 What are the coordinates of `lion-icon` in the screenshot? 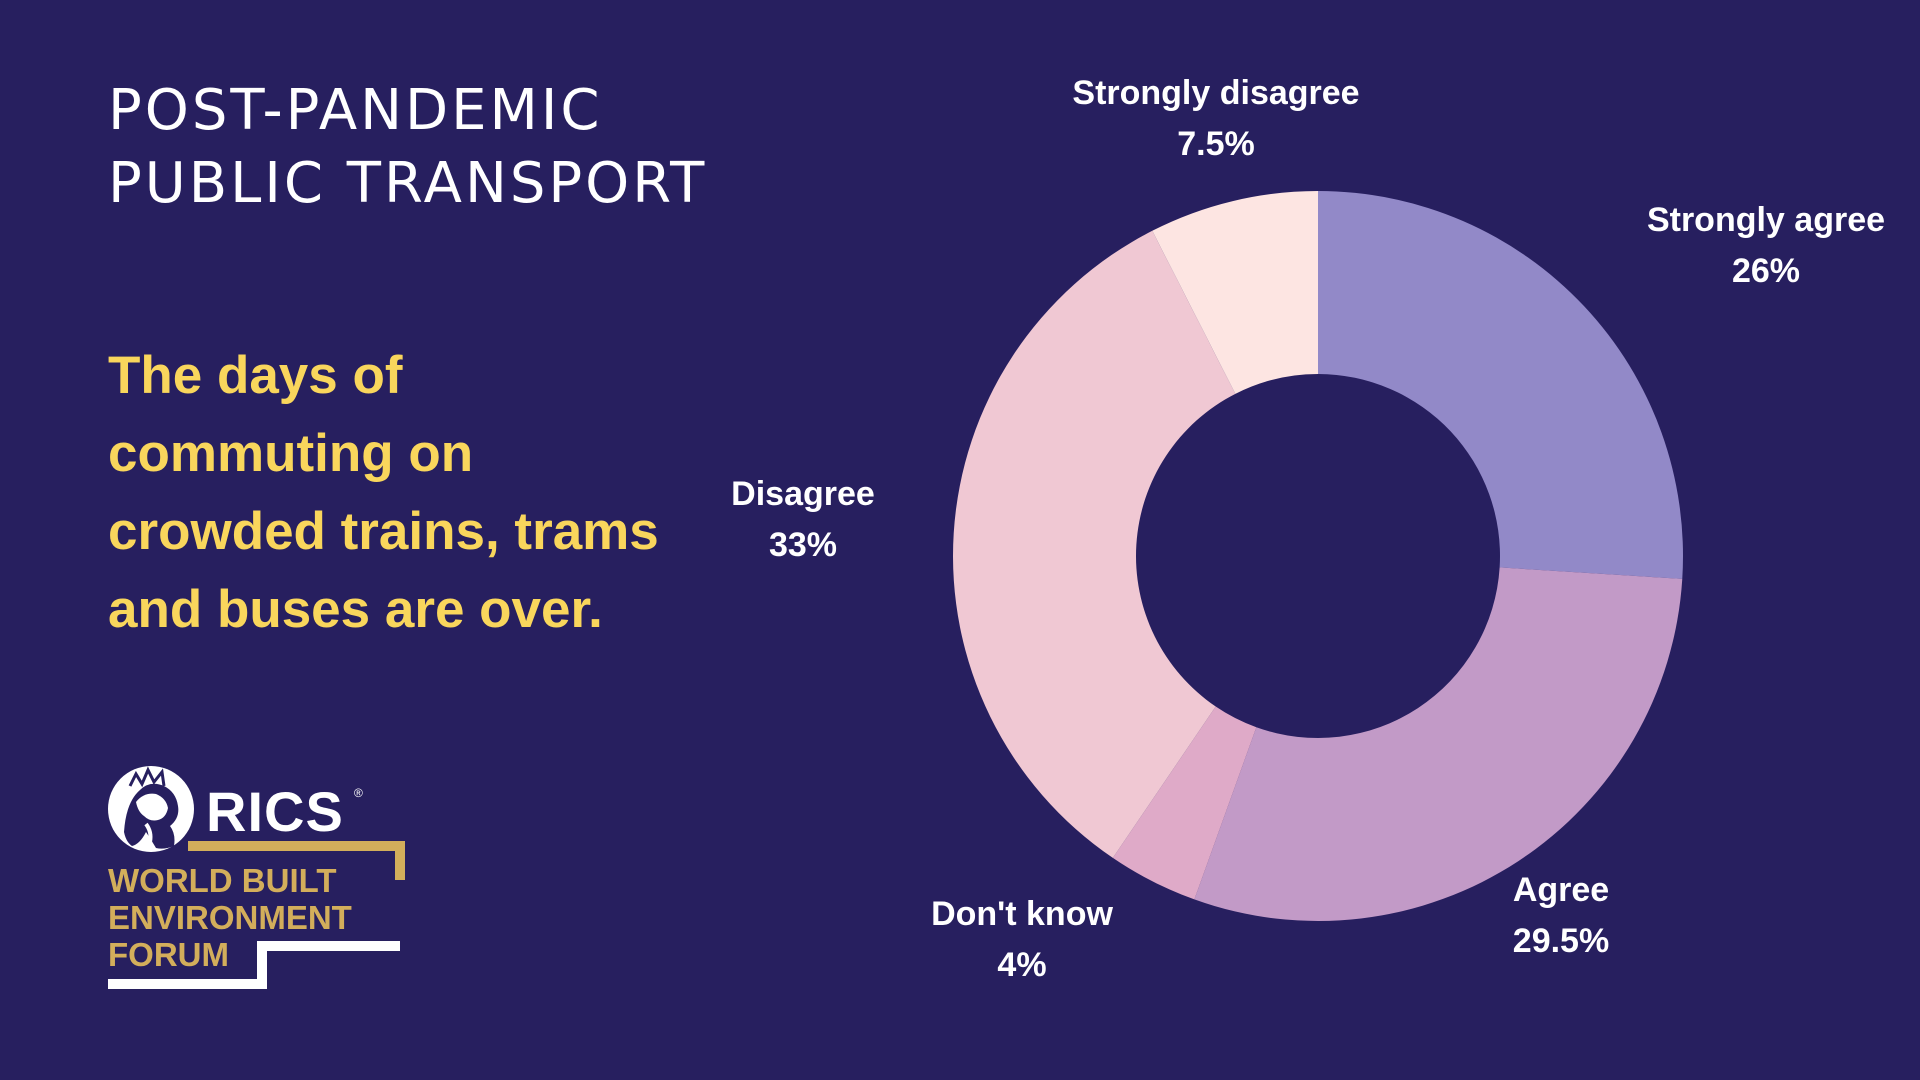 It's located at (256, 877).